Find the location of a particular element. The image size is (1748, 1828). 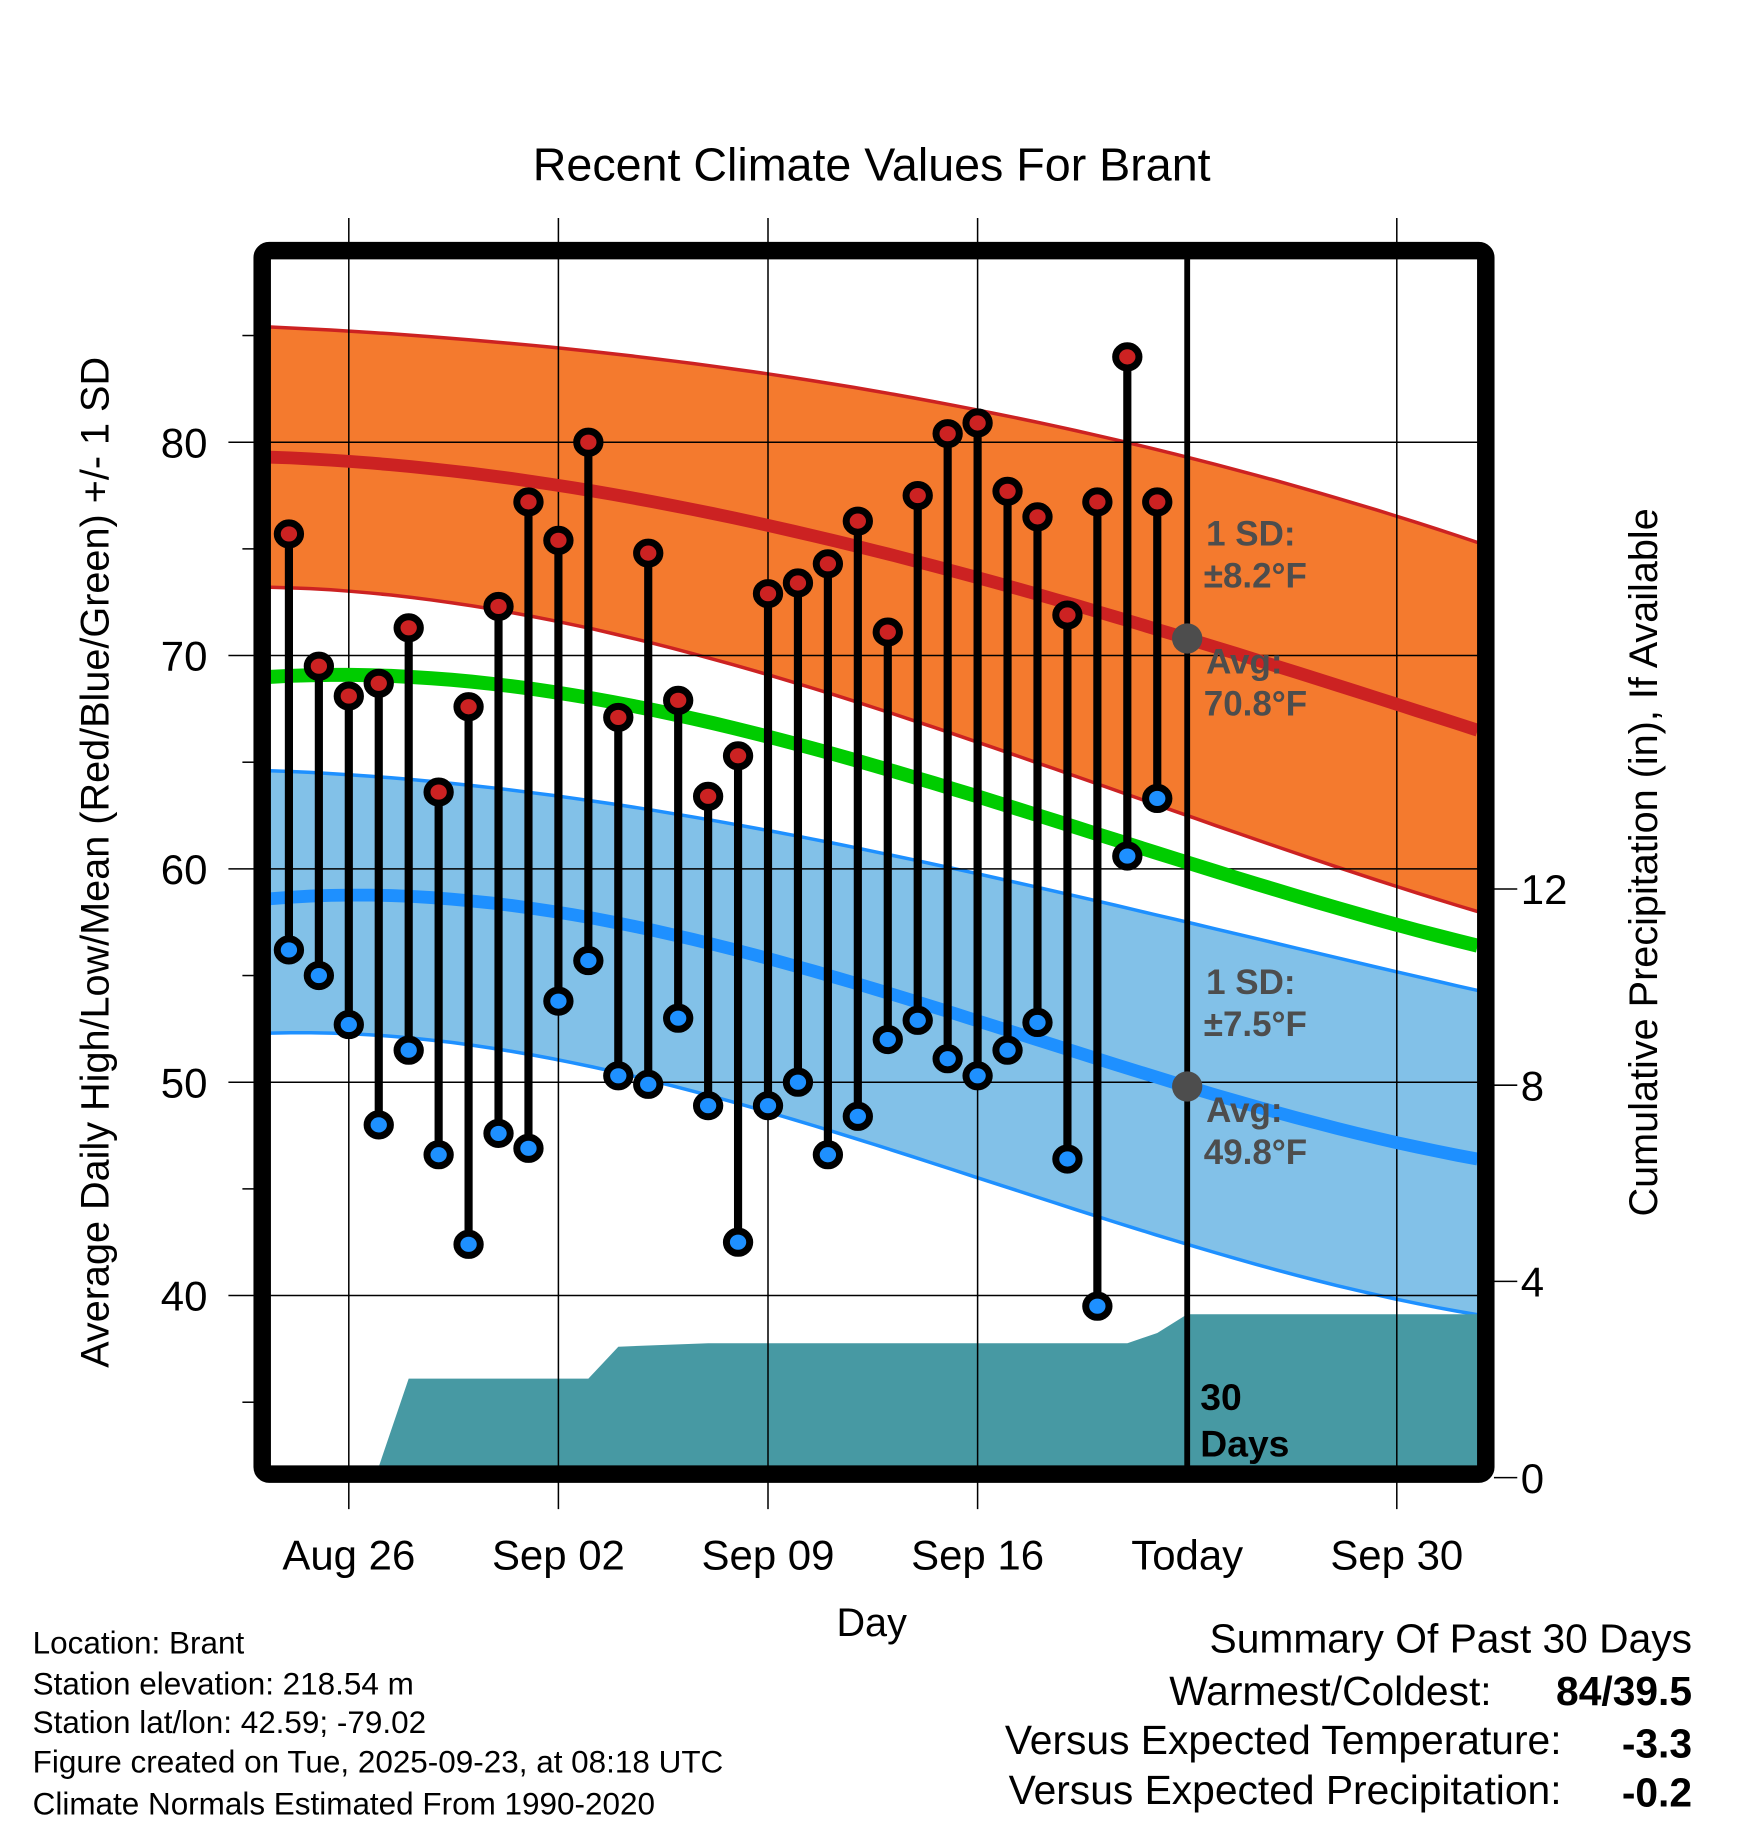

y2-tick-label: 12 is located at coordinates (1544, 889).